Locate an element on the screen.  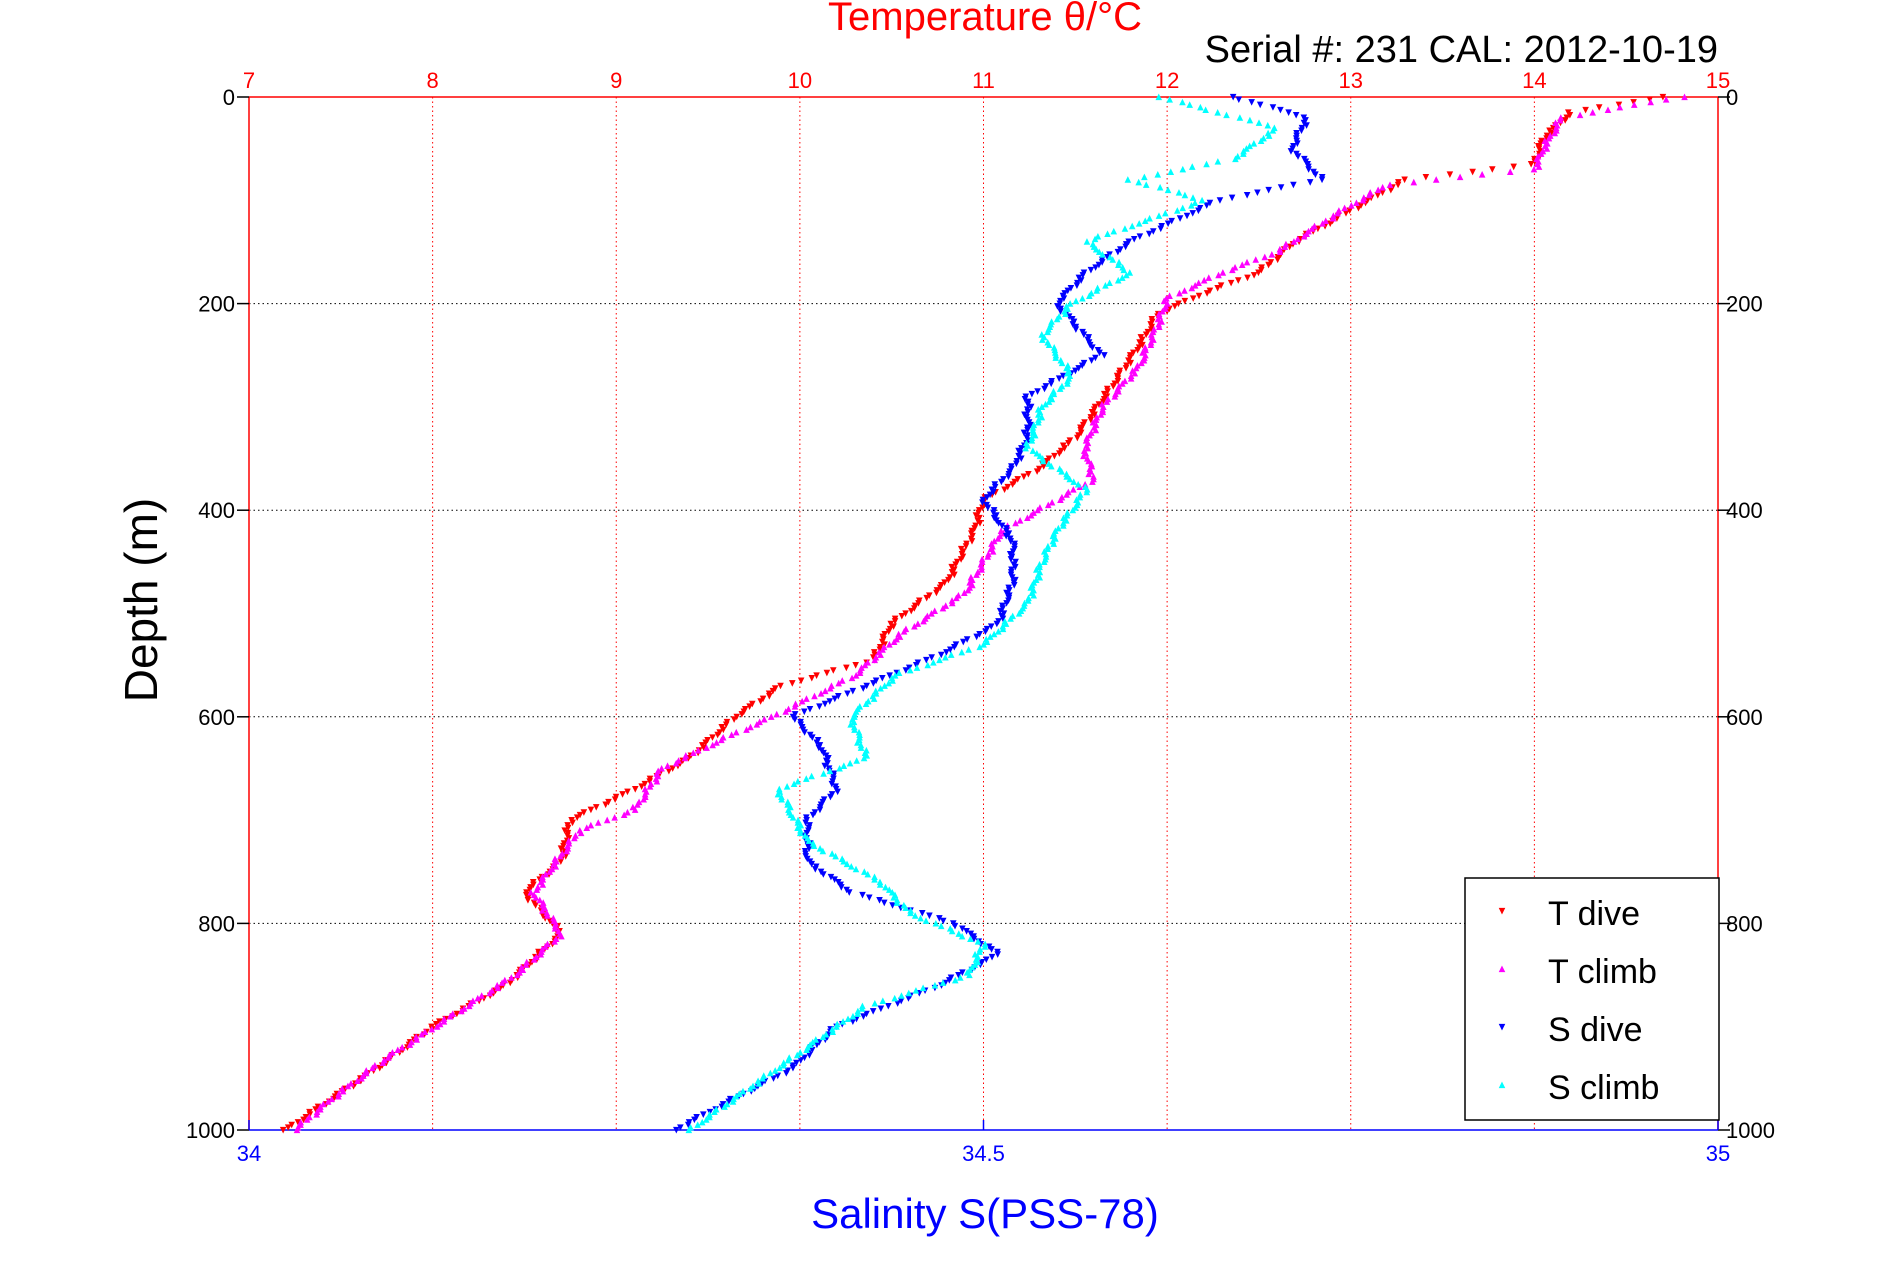
temperature-tick-label: 14 is located at coordinates (1534, 80).